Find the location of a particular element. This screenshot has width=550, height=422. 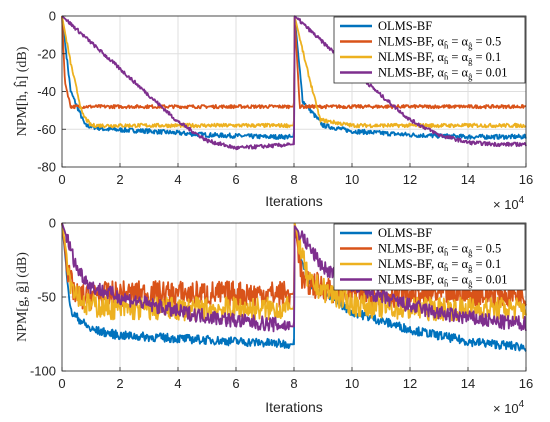

y-axis-label: NPM[g, ĝ] (dB) is located at coordinates (22, 297).